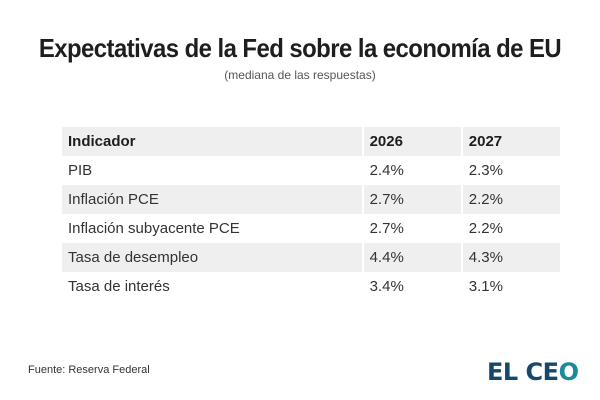  I want to click on table-row: Inflación PCE 2.7% 2.2%, so click(311, 199).